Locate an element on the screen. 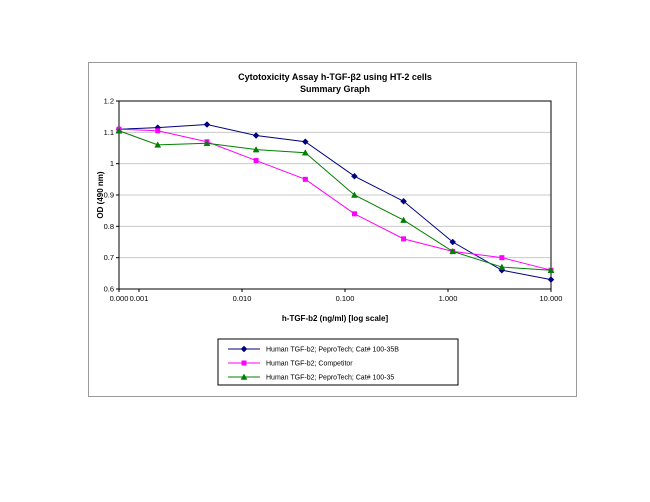 The image size is (650, 502). legend-label: Human TGF-b2; PeproTech; Cat# 100-35 is located at coordinates (330, 378).